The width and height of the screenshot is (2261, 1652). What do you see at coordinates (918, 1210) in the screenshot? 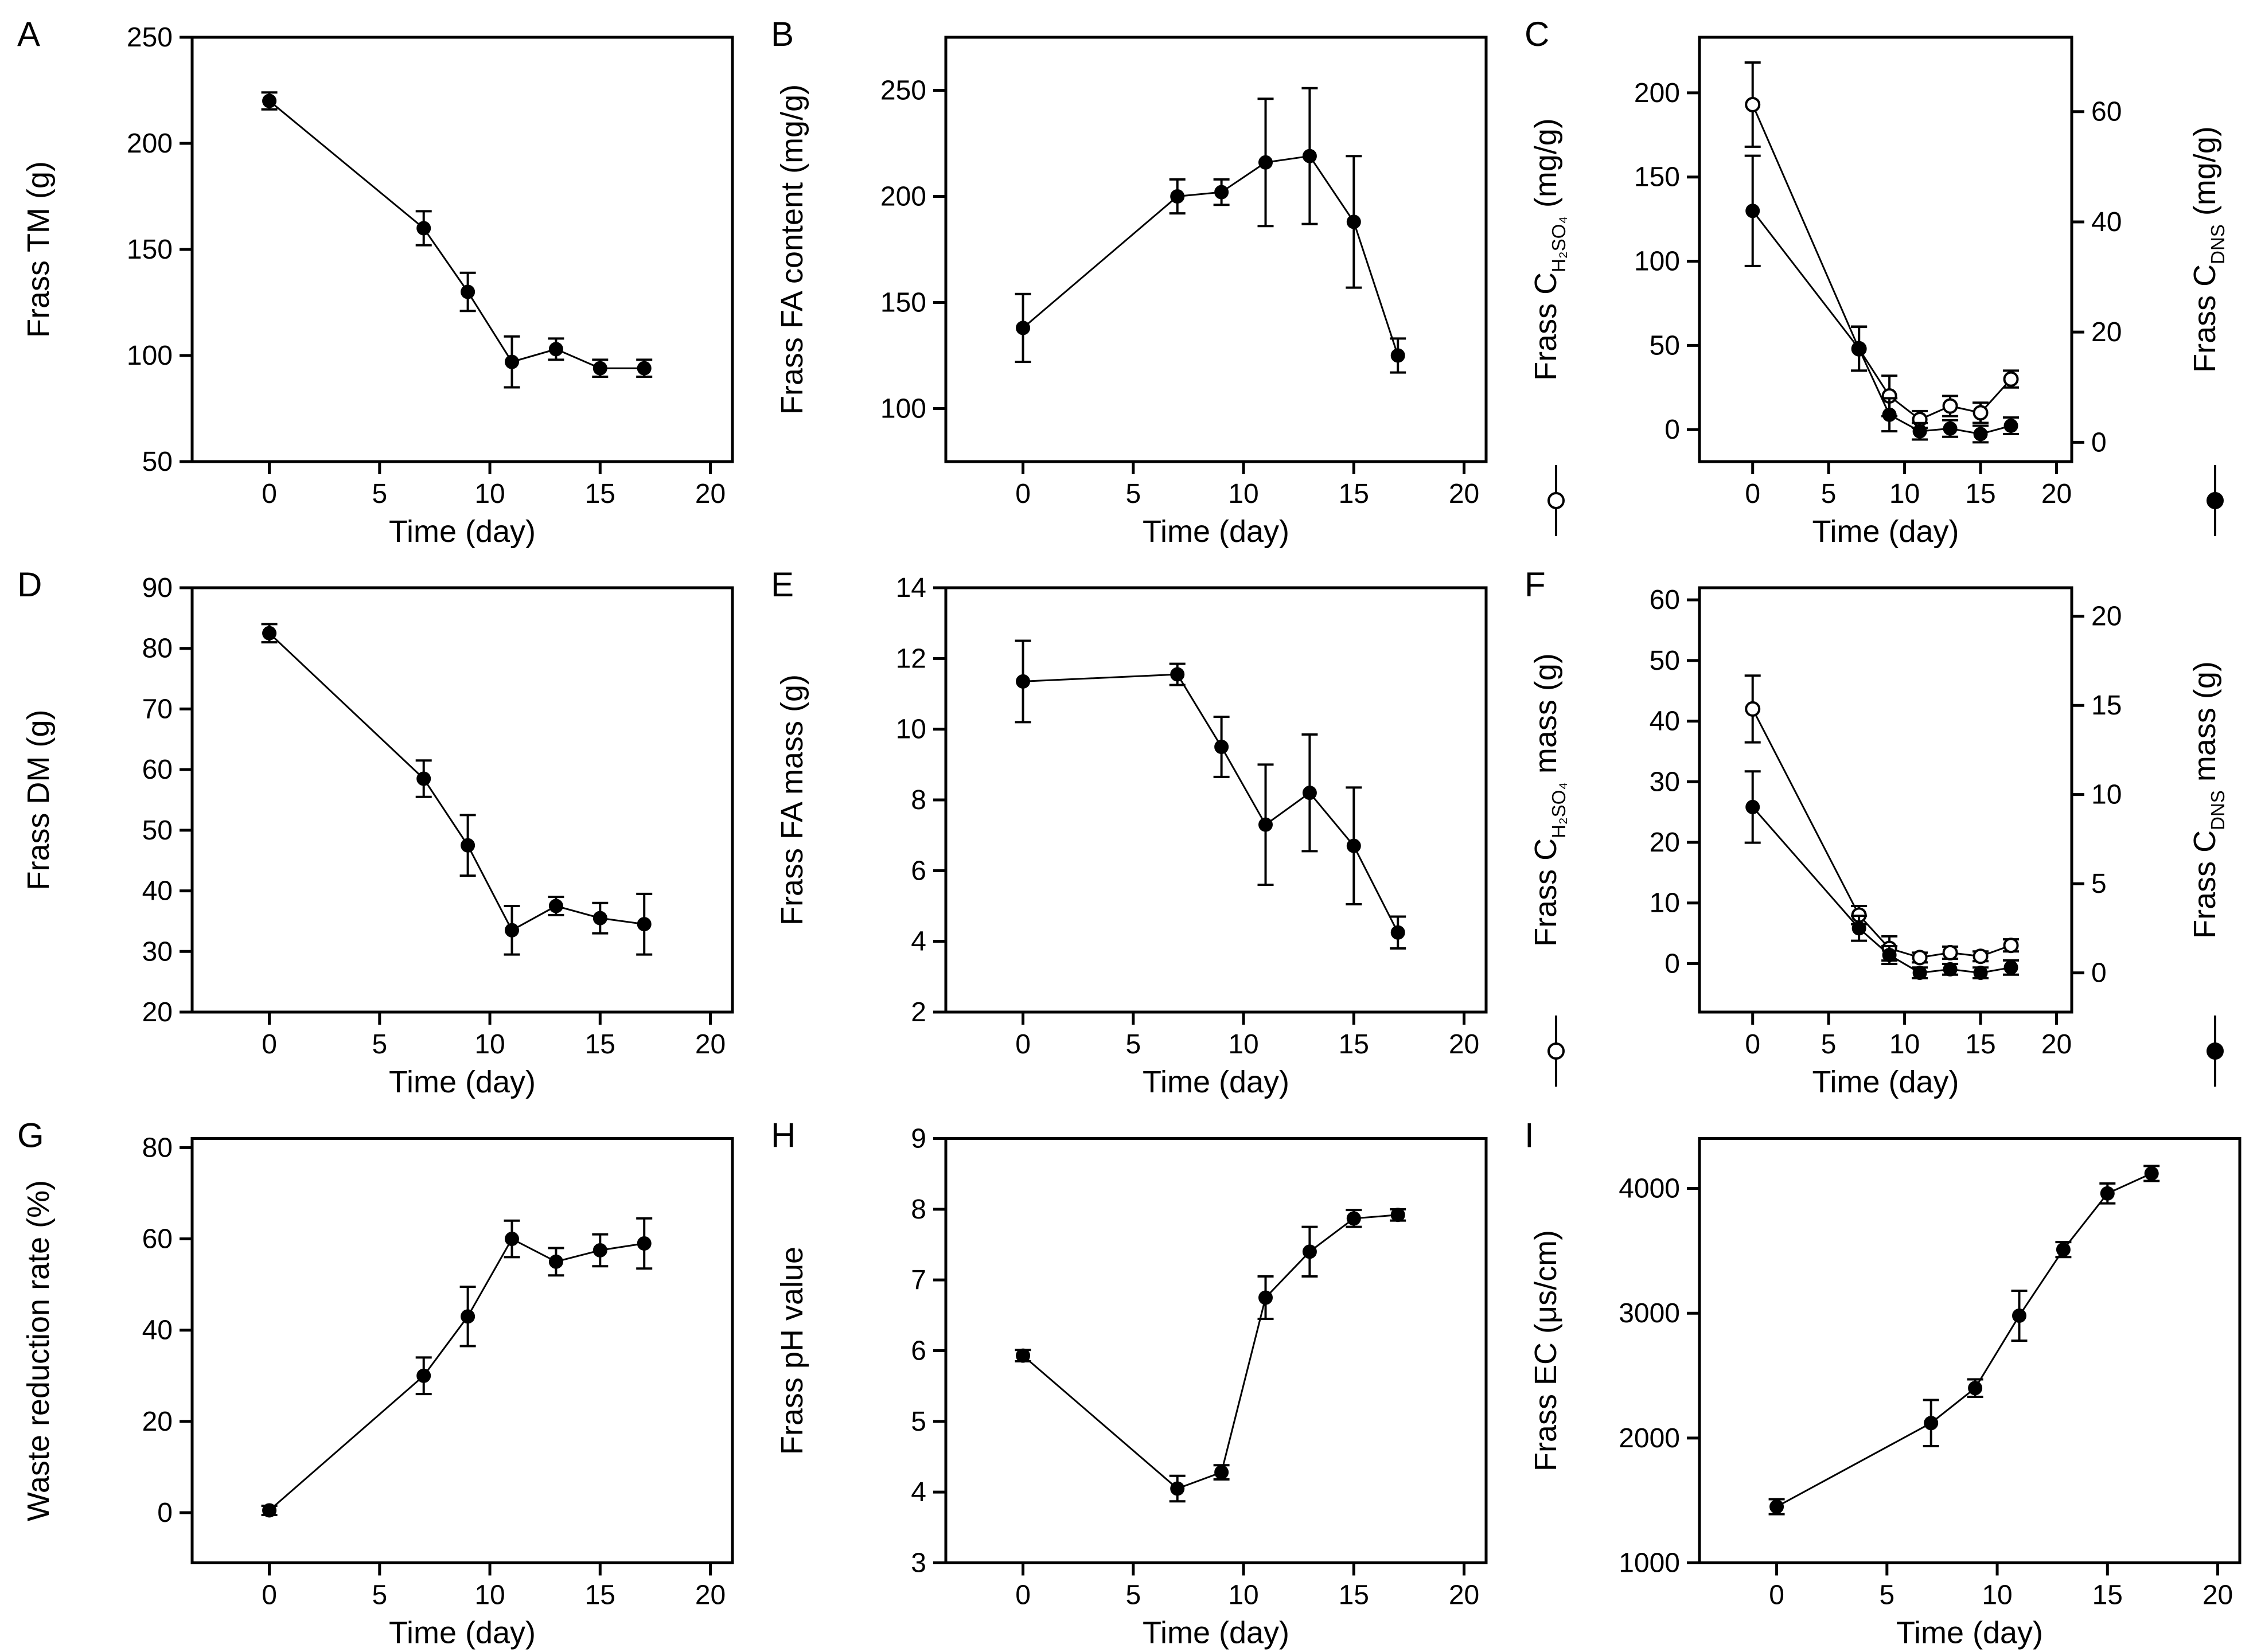
I see `y-tick-label: 8` at bounding box center [918, 1210].